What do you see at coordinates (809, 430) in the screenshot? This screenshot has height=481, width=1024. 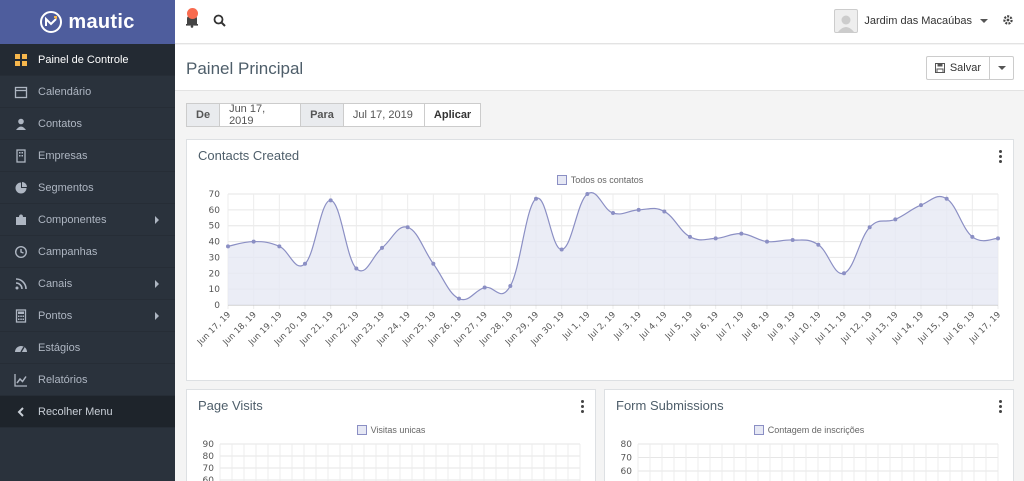 I see `chart-legend: Contagem de inscrições` at bounding box center [809, 430].